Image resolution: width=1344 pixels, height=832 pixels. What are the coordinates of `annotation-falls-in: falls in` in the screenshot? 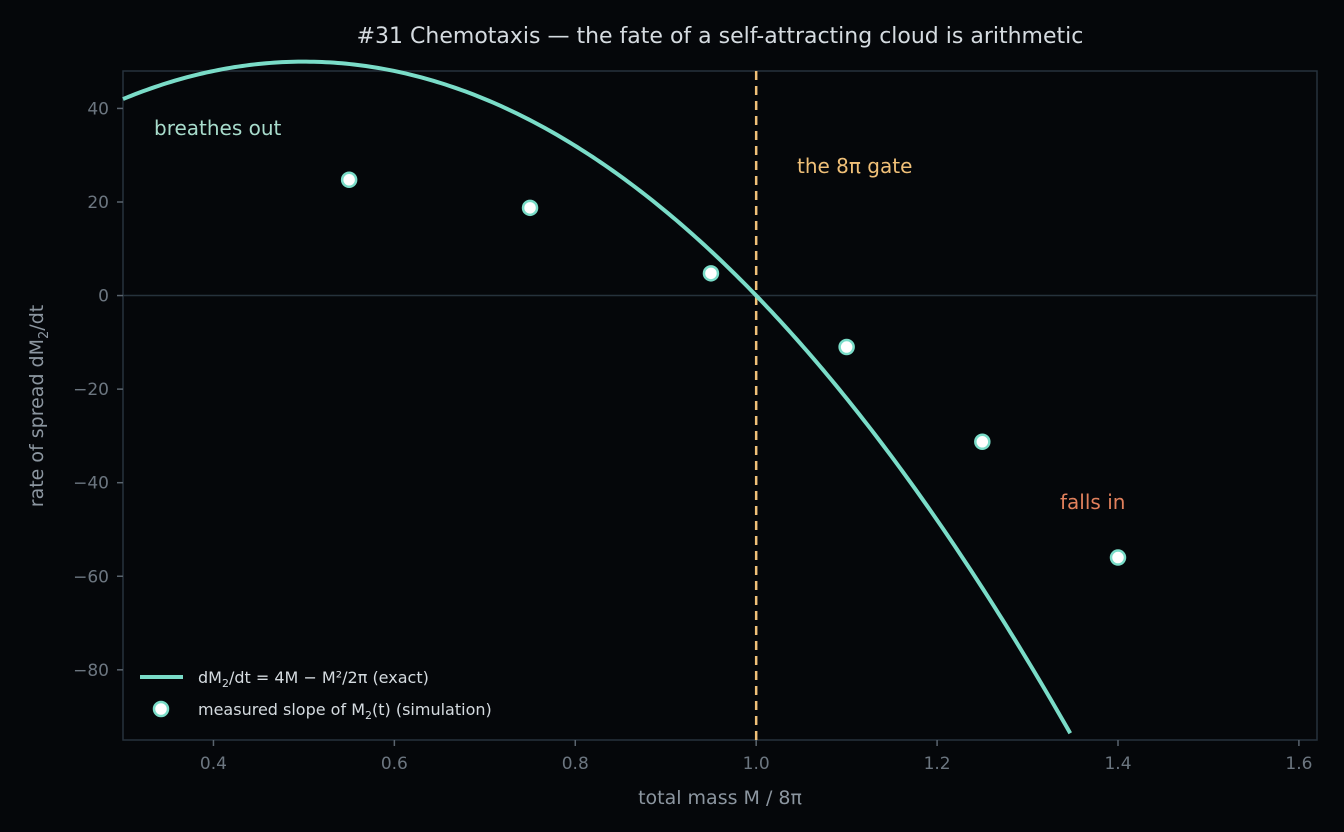 It's located at (1092, 502).